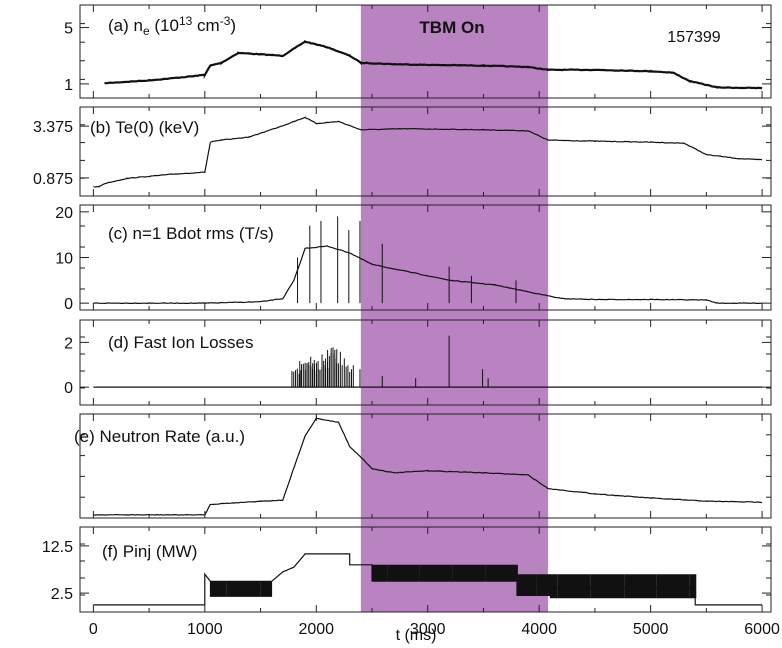 This screenshot has width=782, height=648. What do you see at coordinates (181, 342) in the screenshot?
I see `panel-title: (d) Fast Ion Losses` at bounding box center [181, 342].